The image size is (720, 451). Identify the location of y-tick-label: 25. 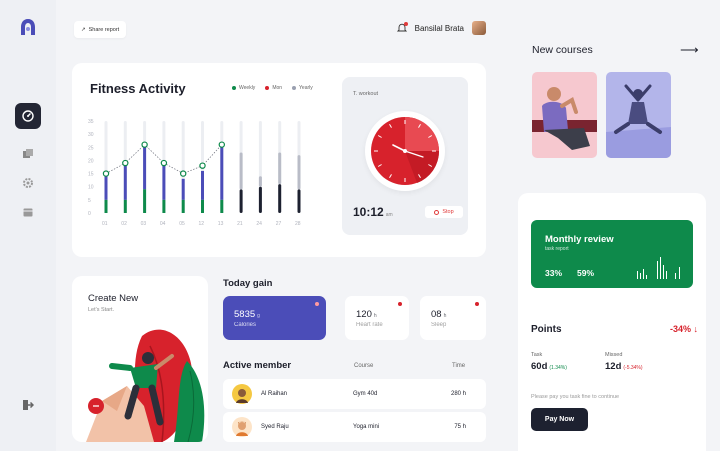
(91, 148).